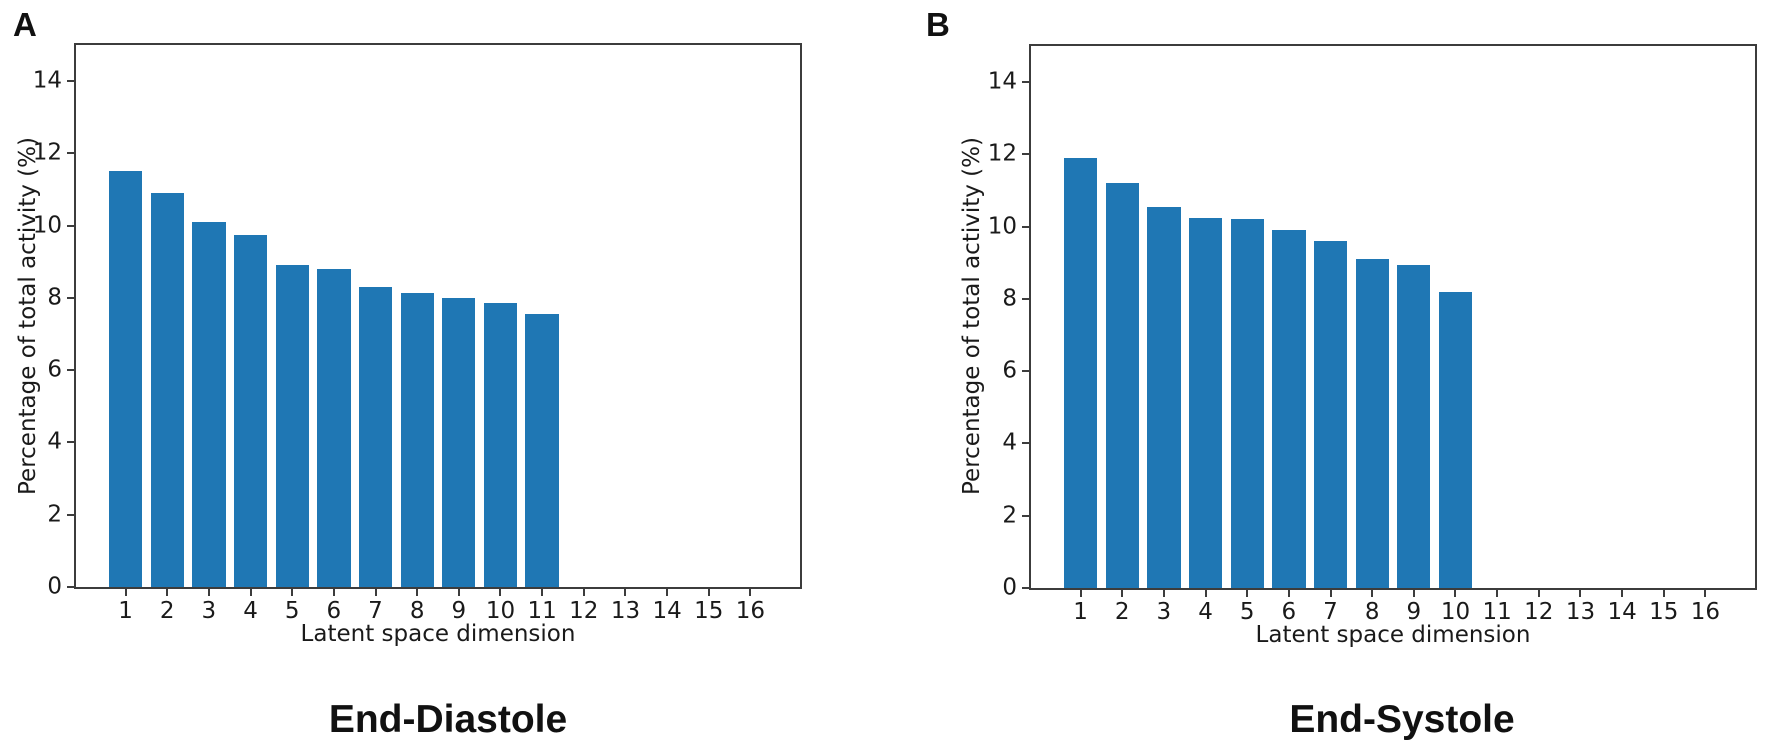 This screenshot has height=749, width=1772. I want to click on panel-letter-a: A, so click(25, 24).